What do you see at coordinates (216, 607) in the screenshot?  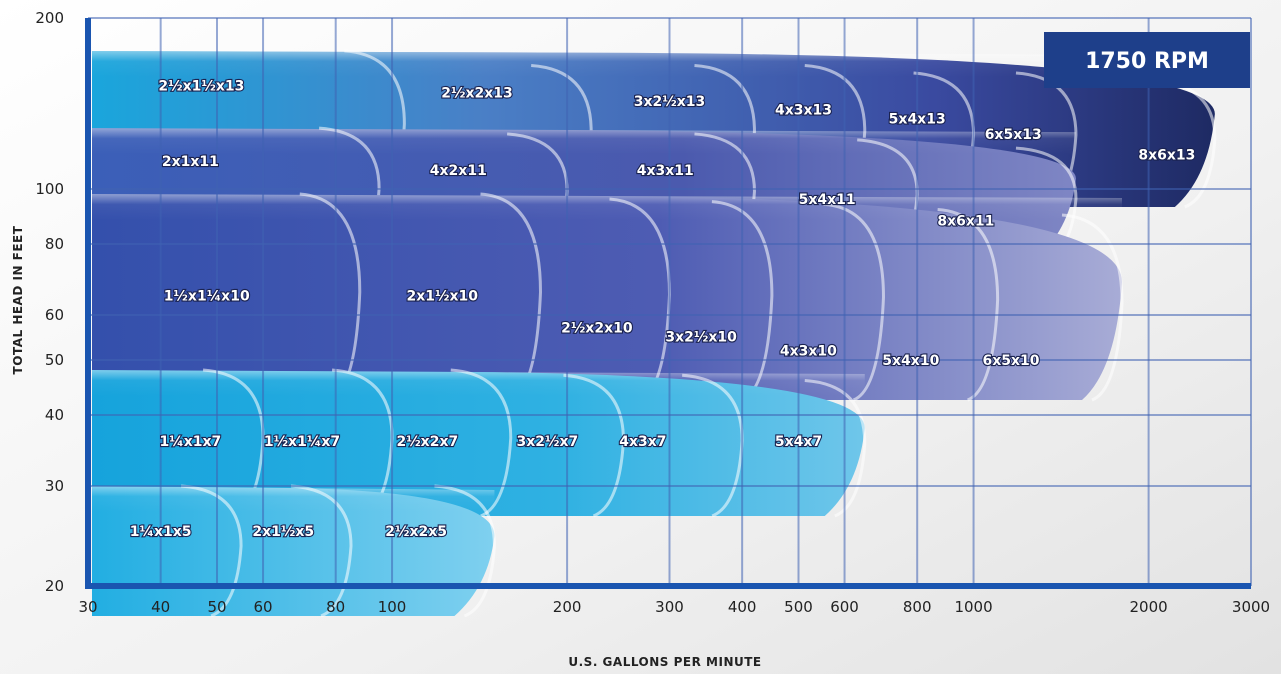 I see `x-tick-label: 50` at bounding box center [216, 607].